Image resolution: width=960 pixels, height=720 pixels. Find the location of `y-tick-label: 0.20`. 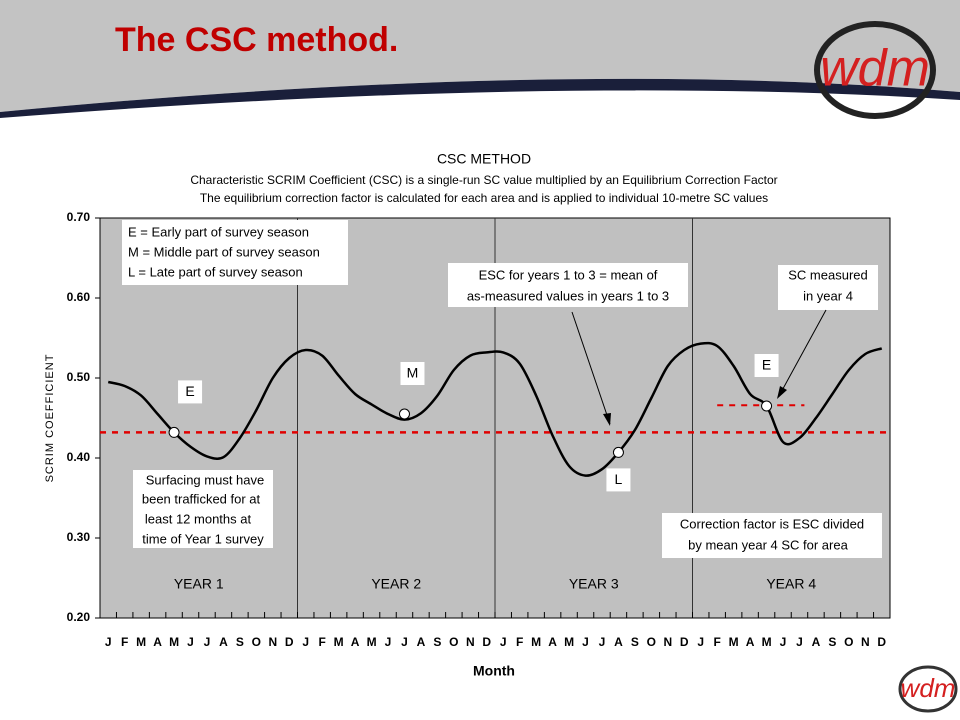

y-tick-label: 0.20 is located at coordinates (79, 617).